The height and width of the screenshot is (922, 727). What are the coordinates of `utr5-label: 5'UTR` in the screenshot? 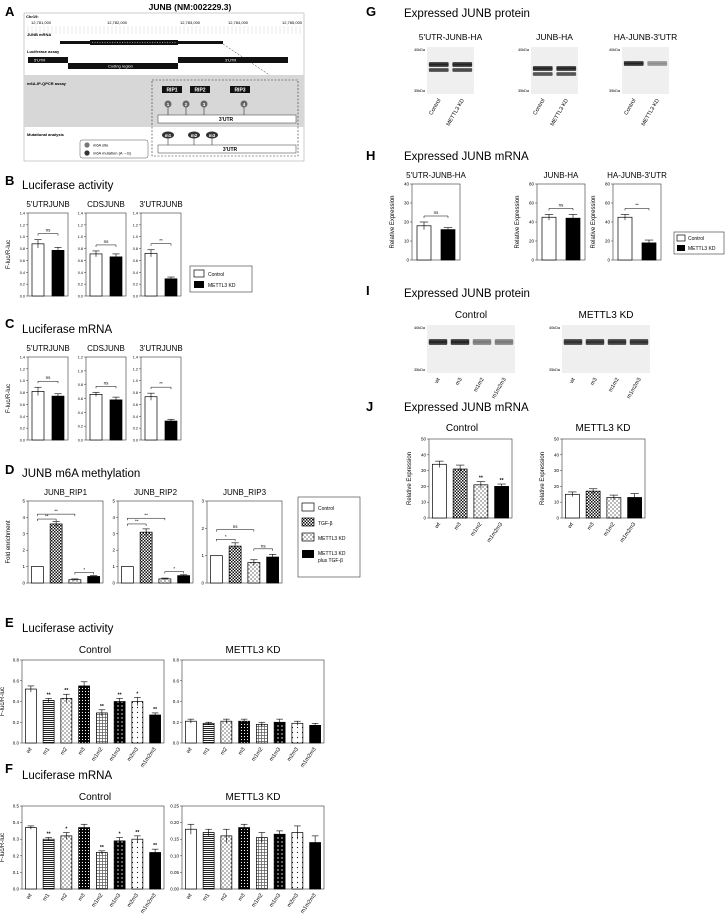 It's located at (39, 60).